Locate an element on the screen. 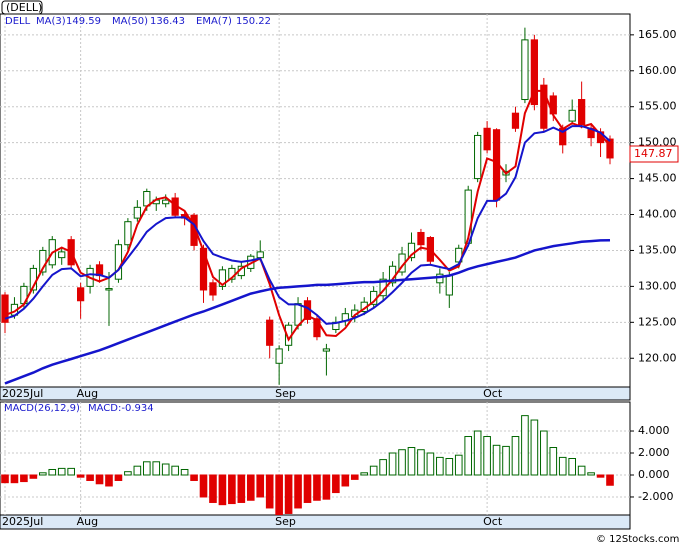 This screenshot has width=680, height=546. macd-legend-value: MACD:-0.934 is located at coordinates (121, 408).